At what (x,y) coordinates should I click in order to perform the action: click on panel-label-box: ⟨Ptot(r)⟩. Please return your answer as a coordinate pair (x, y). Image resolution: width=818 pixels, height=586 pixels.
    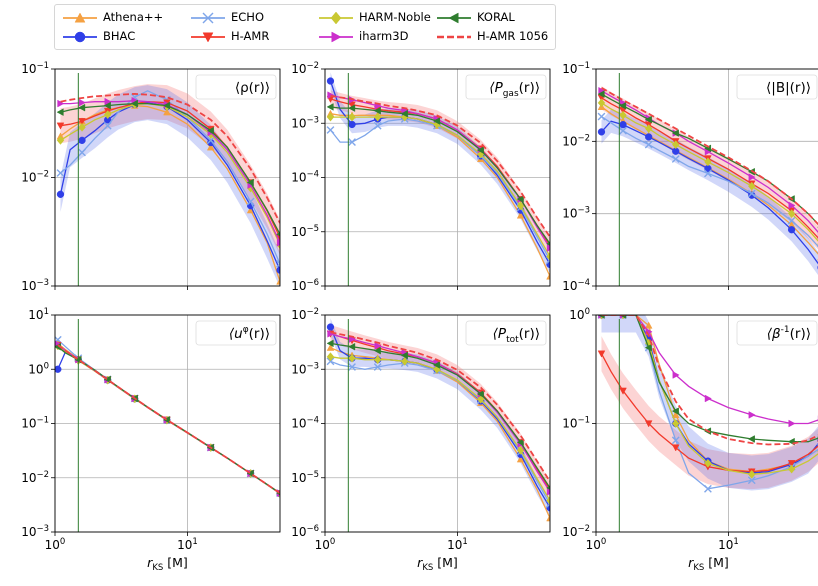
    Looking at the image, I should click on (506, 333).